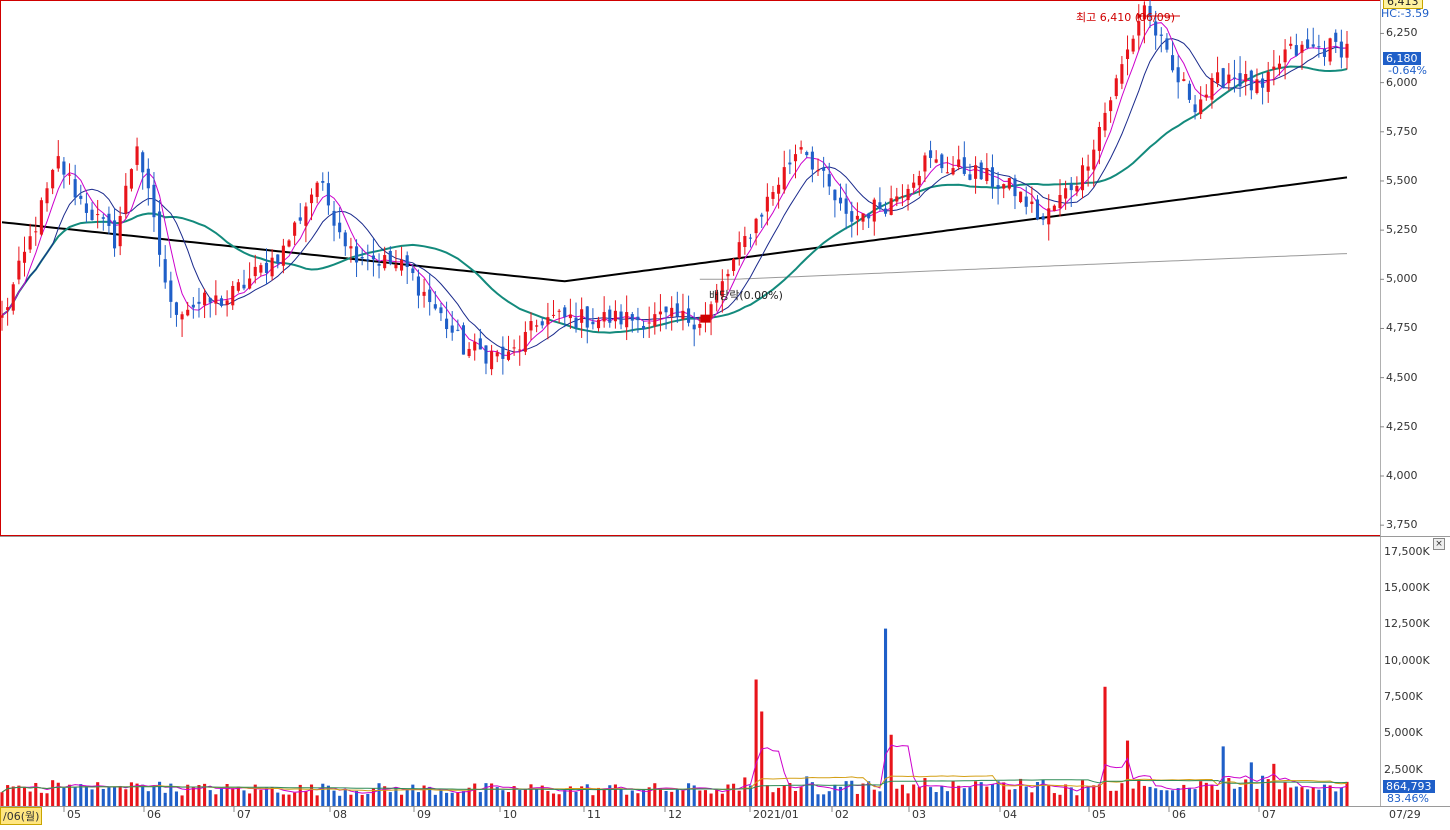 The height and width of the screenshot is (830, 1450). I want to click on price-y-tick-label: 4,750, so click(1402, 328).